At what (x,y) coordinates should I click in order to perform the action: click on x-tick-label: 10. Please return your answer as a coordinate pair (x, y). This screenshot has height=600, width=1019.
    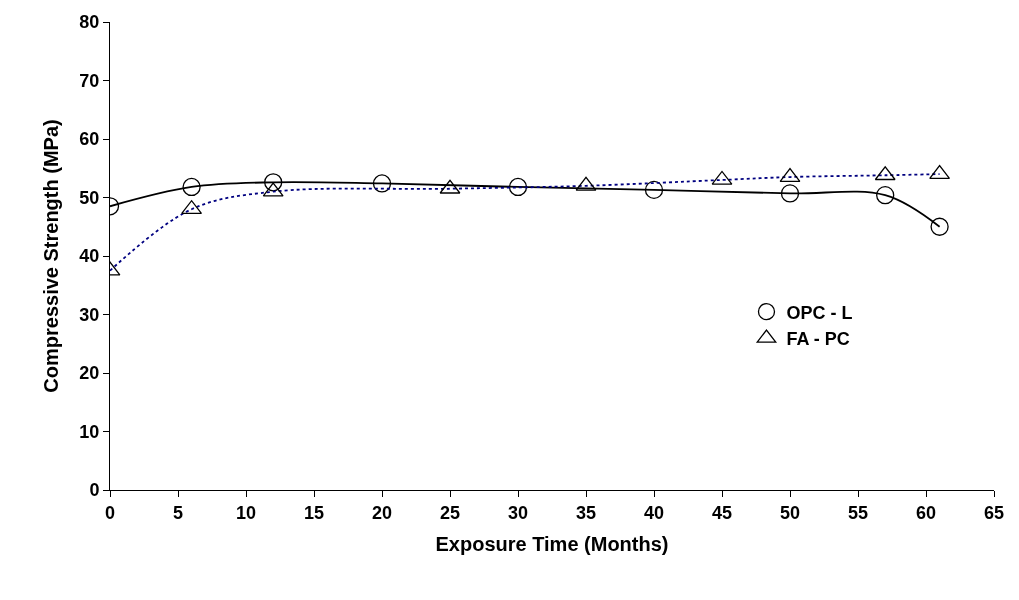
    Looking at the image, I should click on (246, 512).